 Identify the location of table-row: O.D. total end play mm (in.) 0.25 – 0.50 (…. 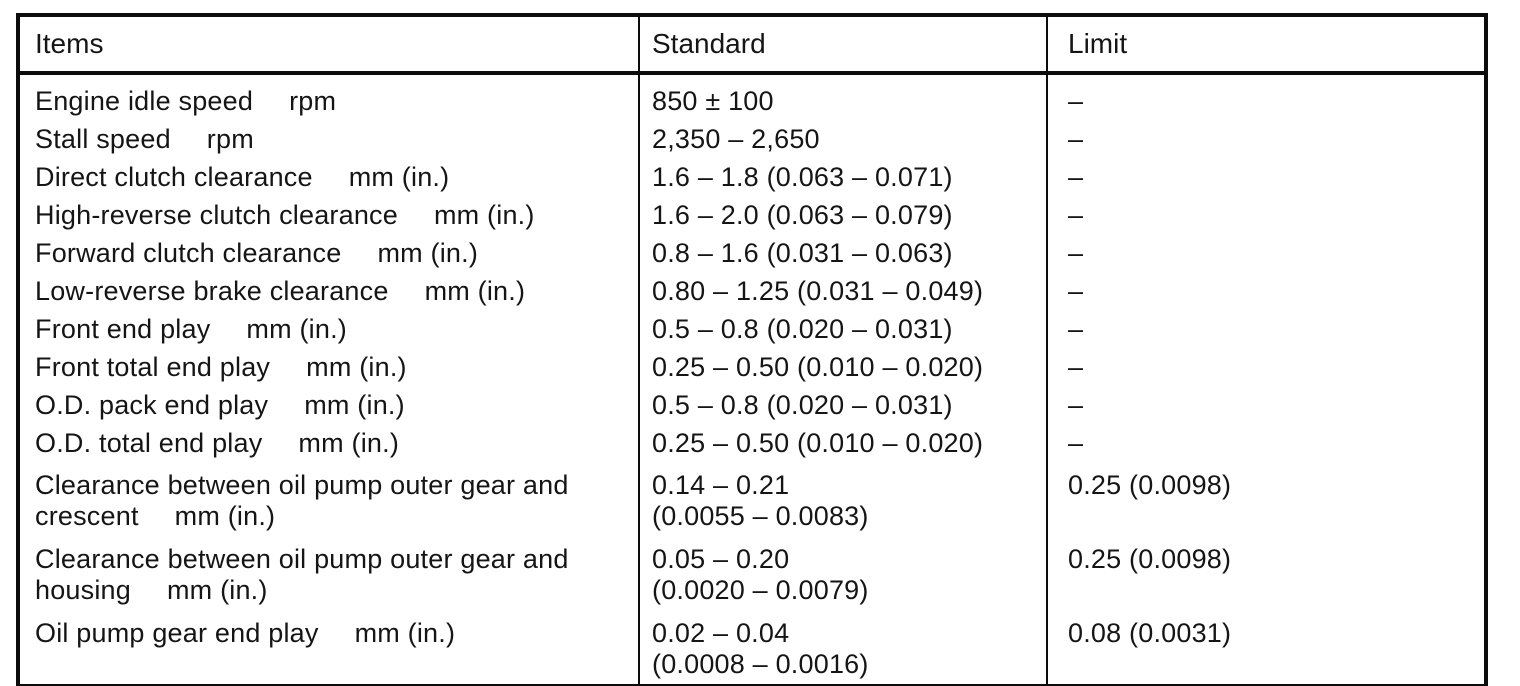
(752, 443).